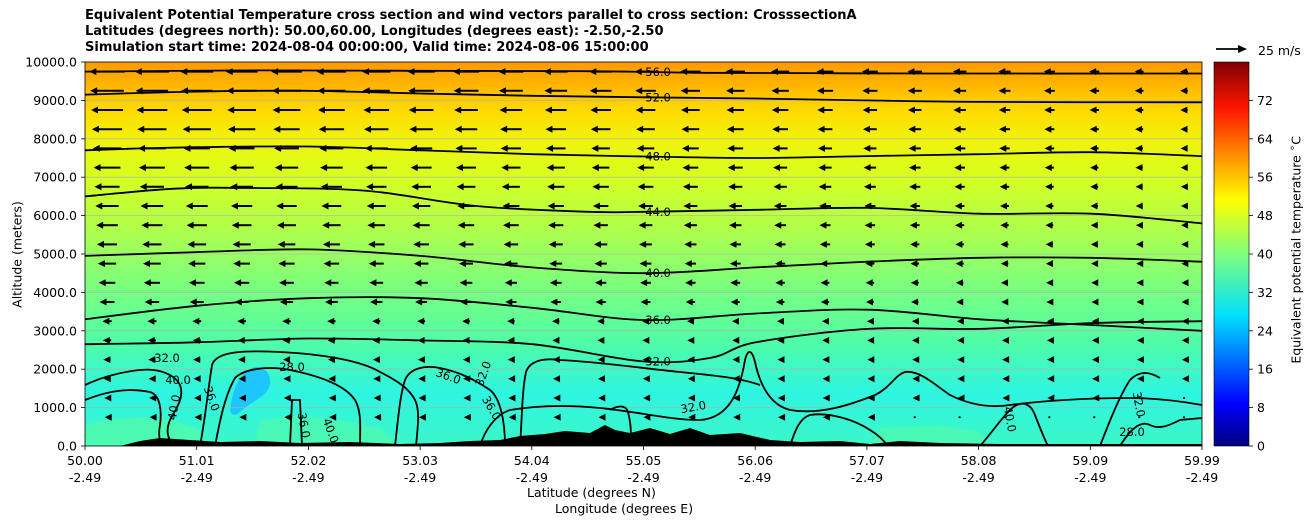 This screenshot has height=526, width=1308. Describe the element at coordinates (661, 435) in the screenshot. I see `terrain-silhouette` at that location.